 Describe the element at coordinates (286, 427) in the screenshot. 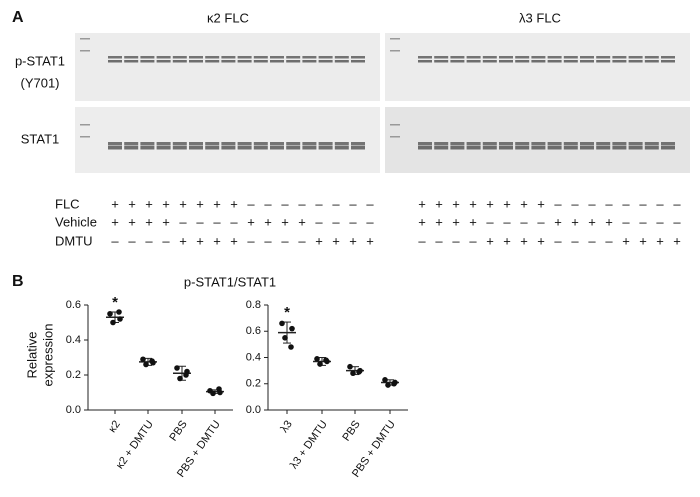

I see `x-tick-label: λ3` at that location.